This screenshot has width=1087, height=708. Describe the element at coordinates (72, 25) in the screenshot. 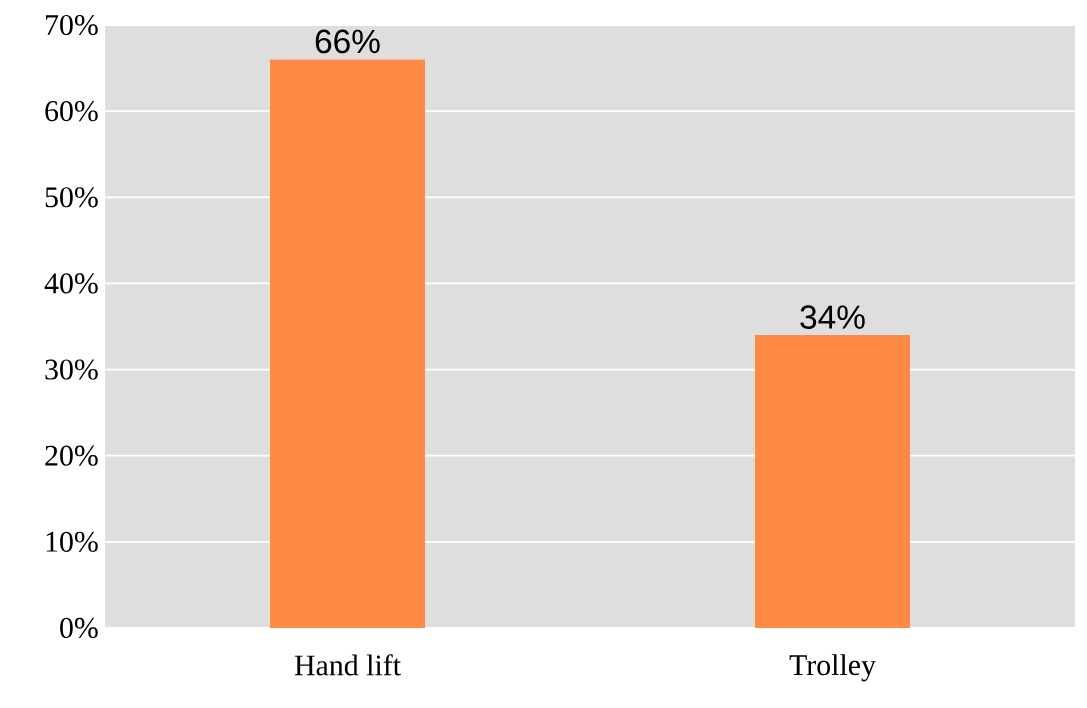

I see `y-tick-label: 70%` at that location.